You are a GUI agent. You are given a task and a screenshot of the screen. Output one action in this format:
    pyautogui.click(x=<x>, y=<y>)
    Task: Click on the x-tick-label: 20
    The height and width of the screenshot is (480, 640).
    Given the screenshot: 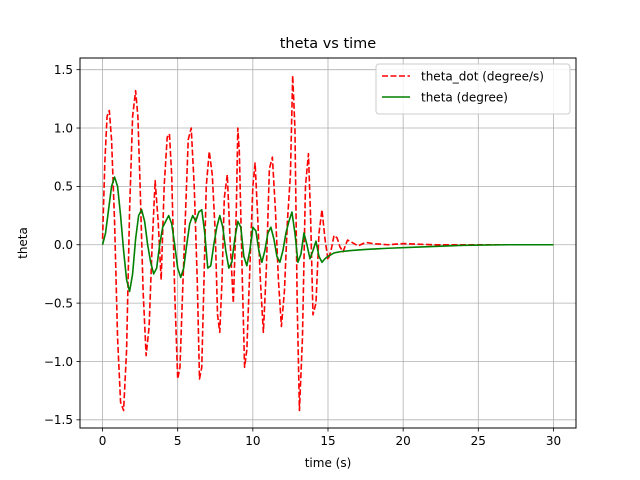 What is the action you would take?
    pyautogui.click(x=403, y=441)
    